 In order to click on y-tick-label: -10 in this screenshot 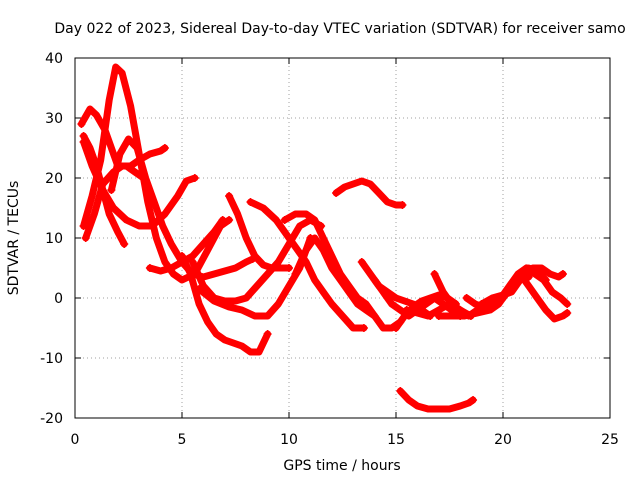, I will do `click(51, 359)`.